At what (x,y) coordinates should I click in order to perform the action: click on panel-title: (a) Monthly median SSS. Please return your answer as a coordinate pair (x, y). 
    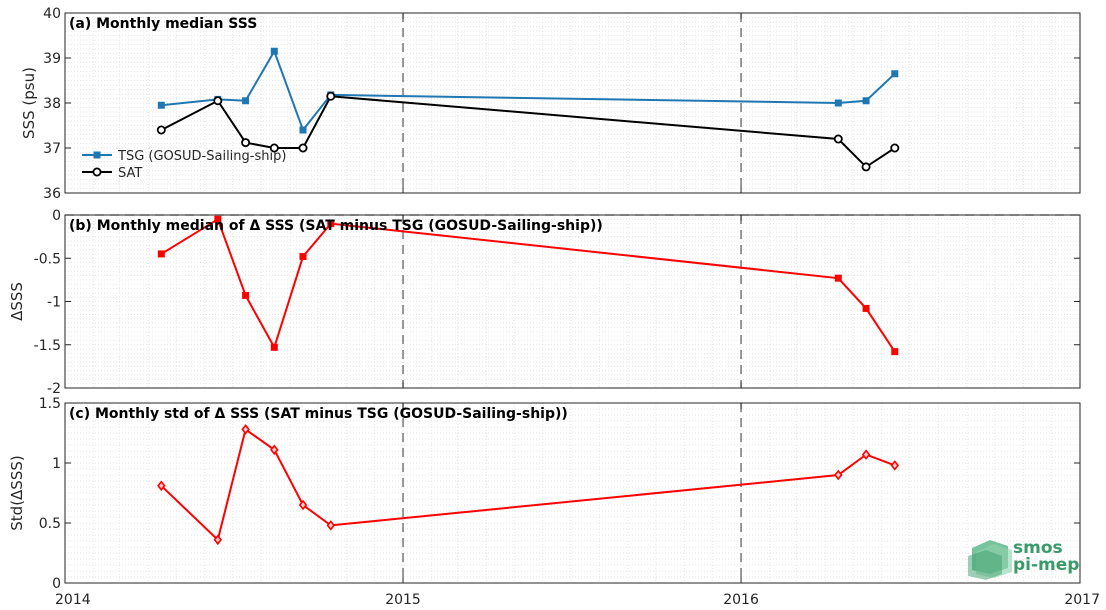
    Looking at the image, I should click on (163, 24).